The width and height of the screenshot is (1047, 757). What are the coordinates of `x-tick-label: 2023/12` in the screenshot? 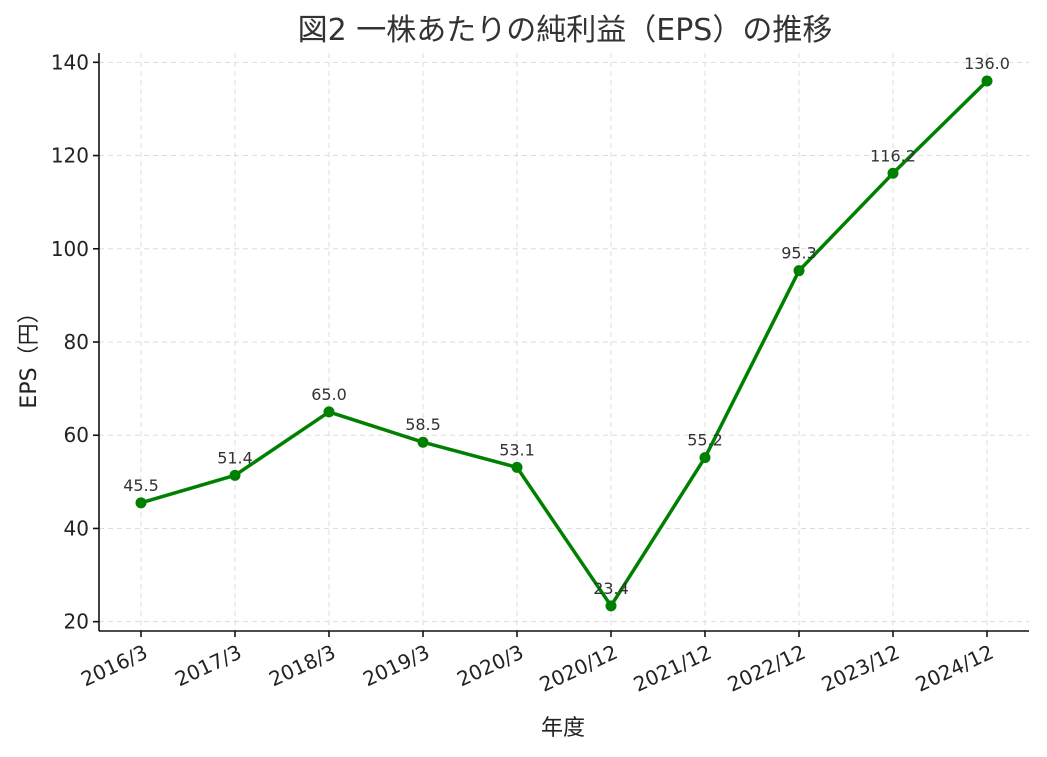 It's located at (860, 668).